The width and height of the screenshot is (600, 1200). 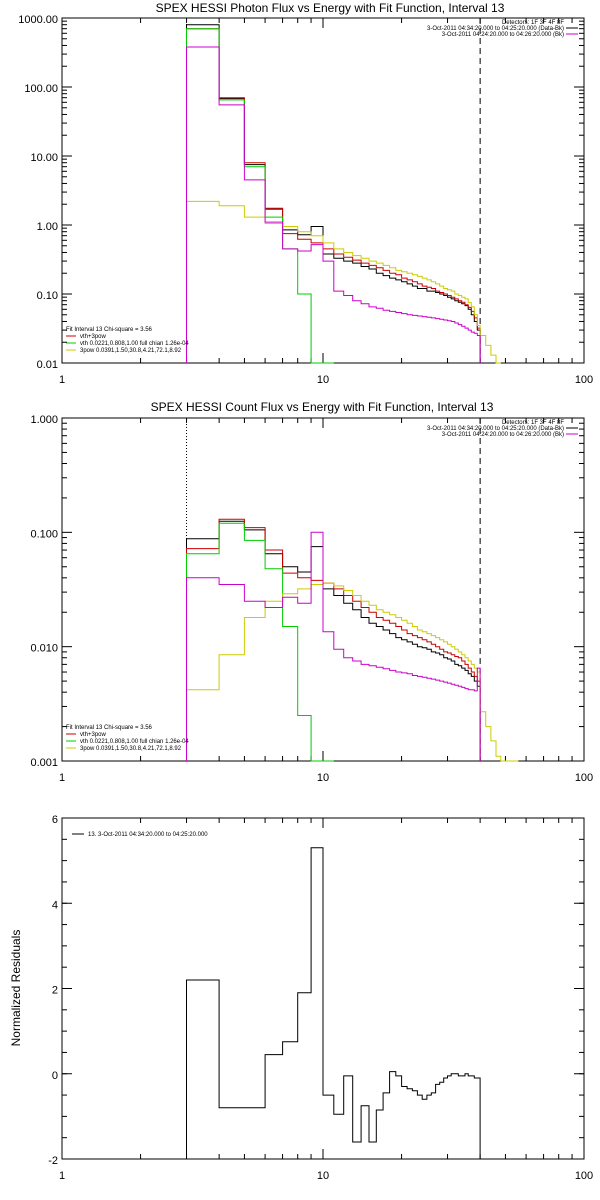 I want to click on series-3pow-line, so click(x=343, y=282).